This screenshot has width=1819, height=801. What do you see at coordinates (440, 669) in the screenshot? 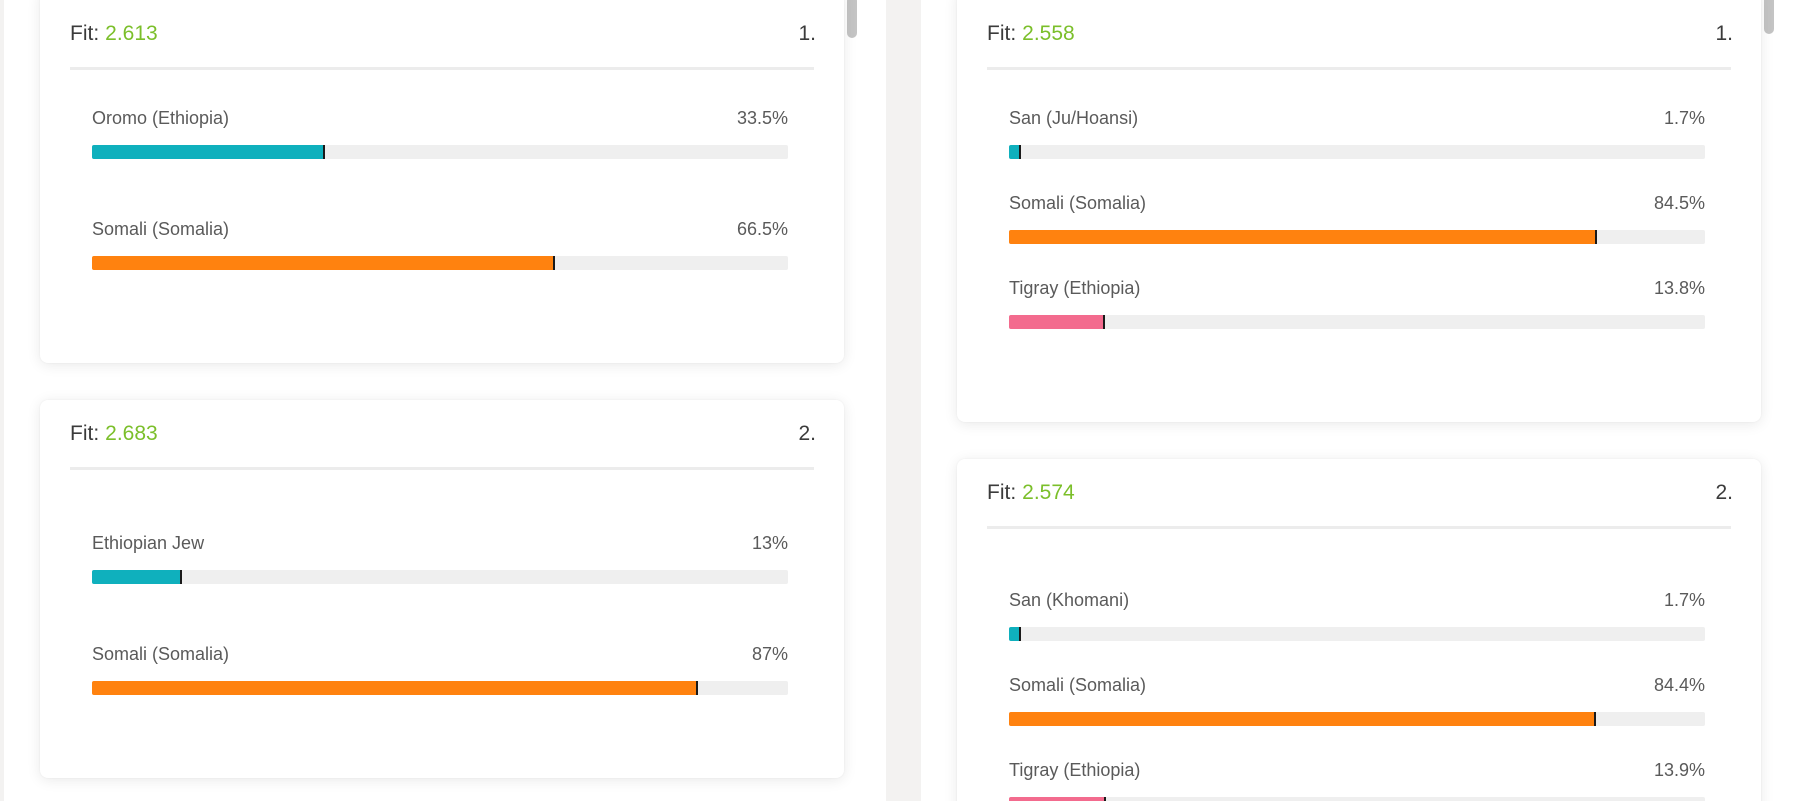
I see `population-row: Somali (Somalia) 87%` at bounding box center [440, 669].